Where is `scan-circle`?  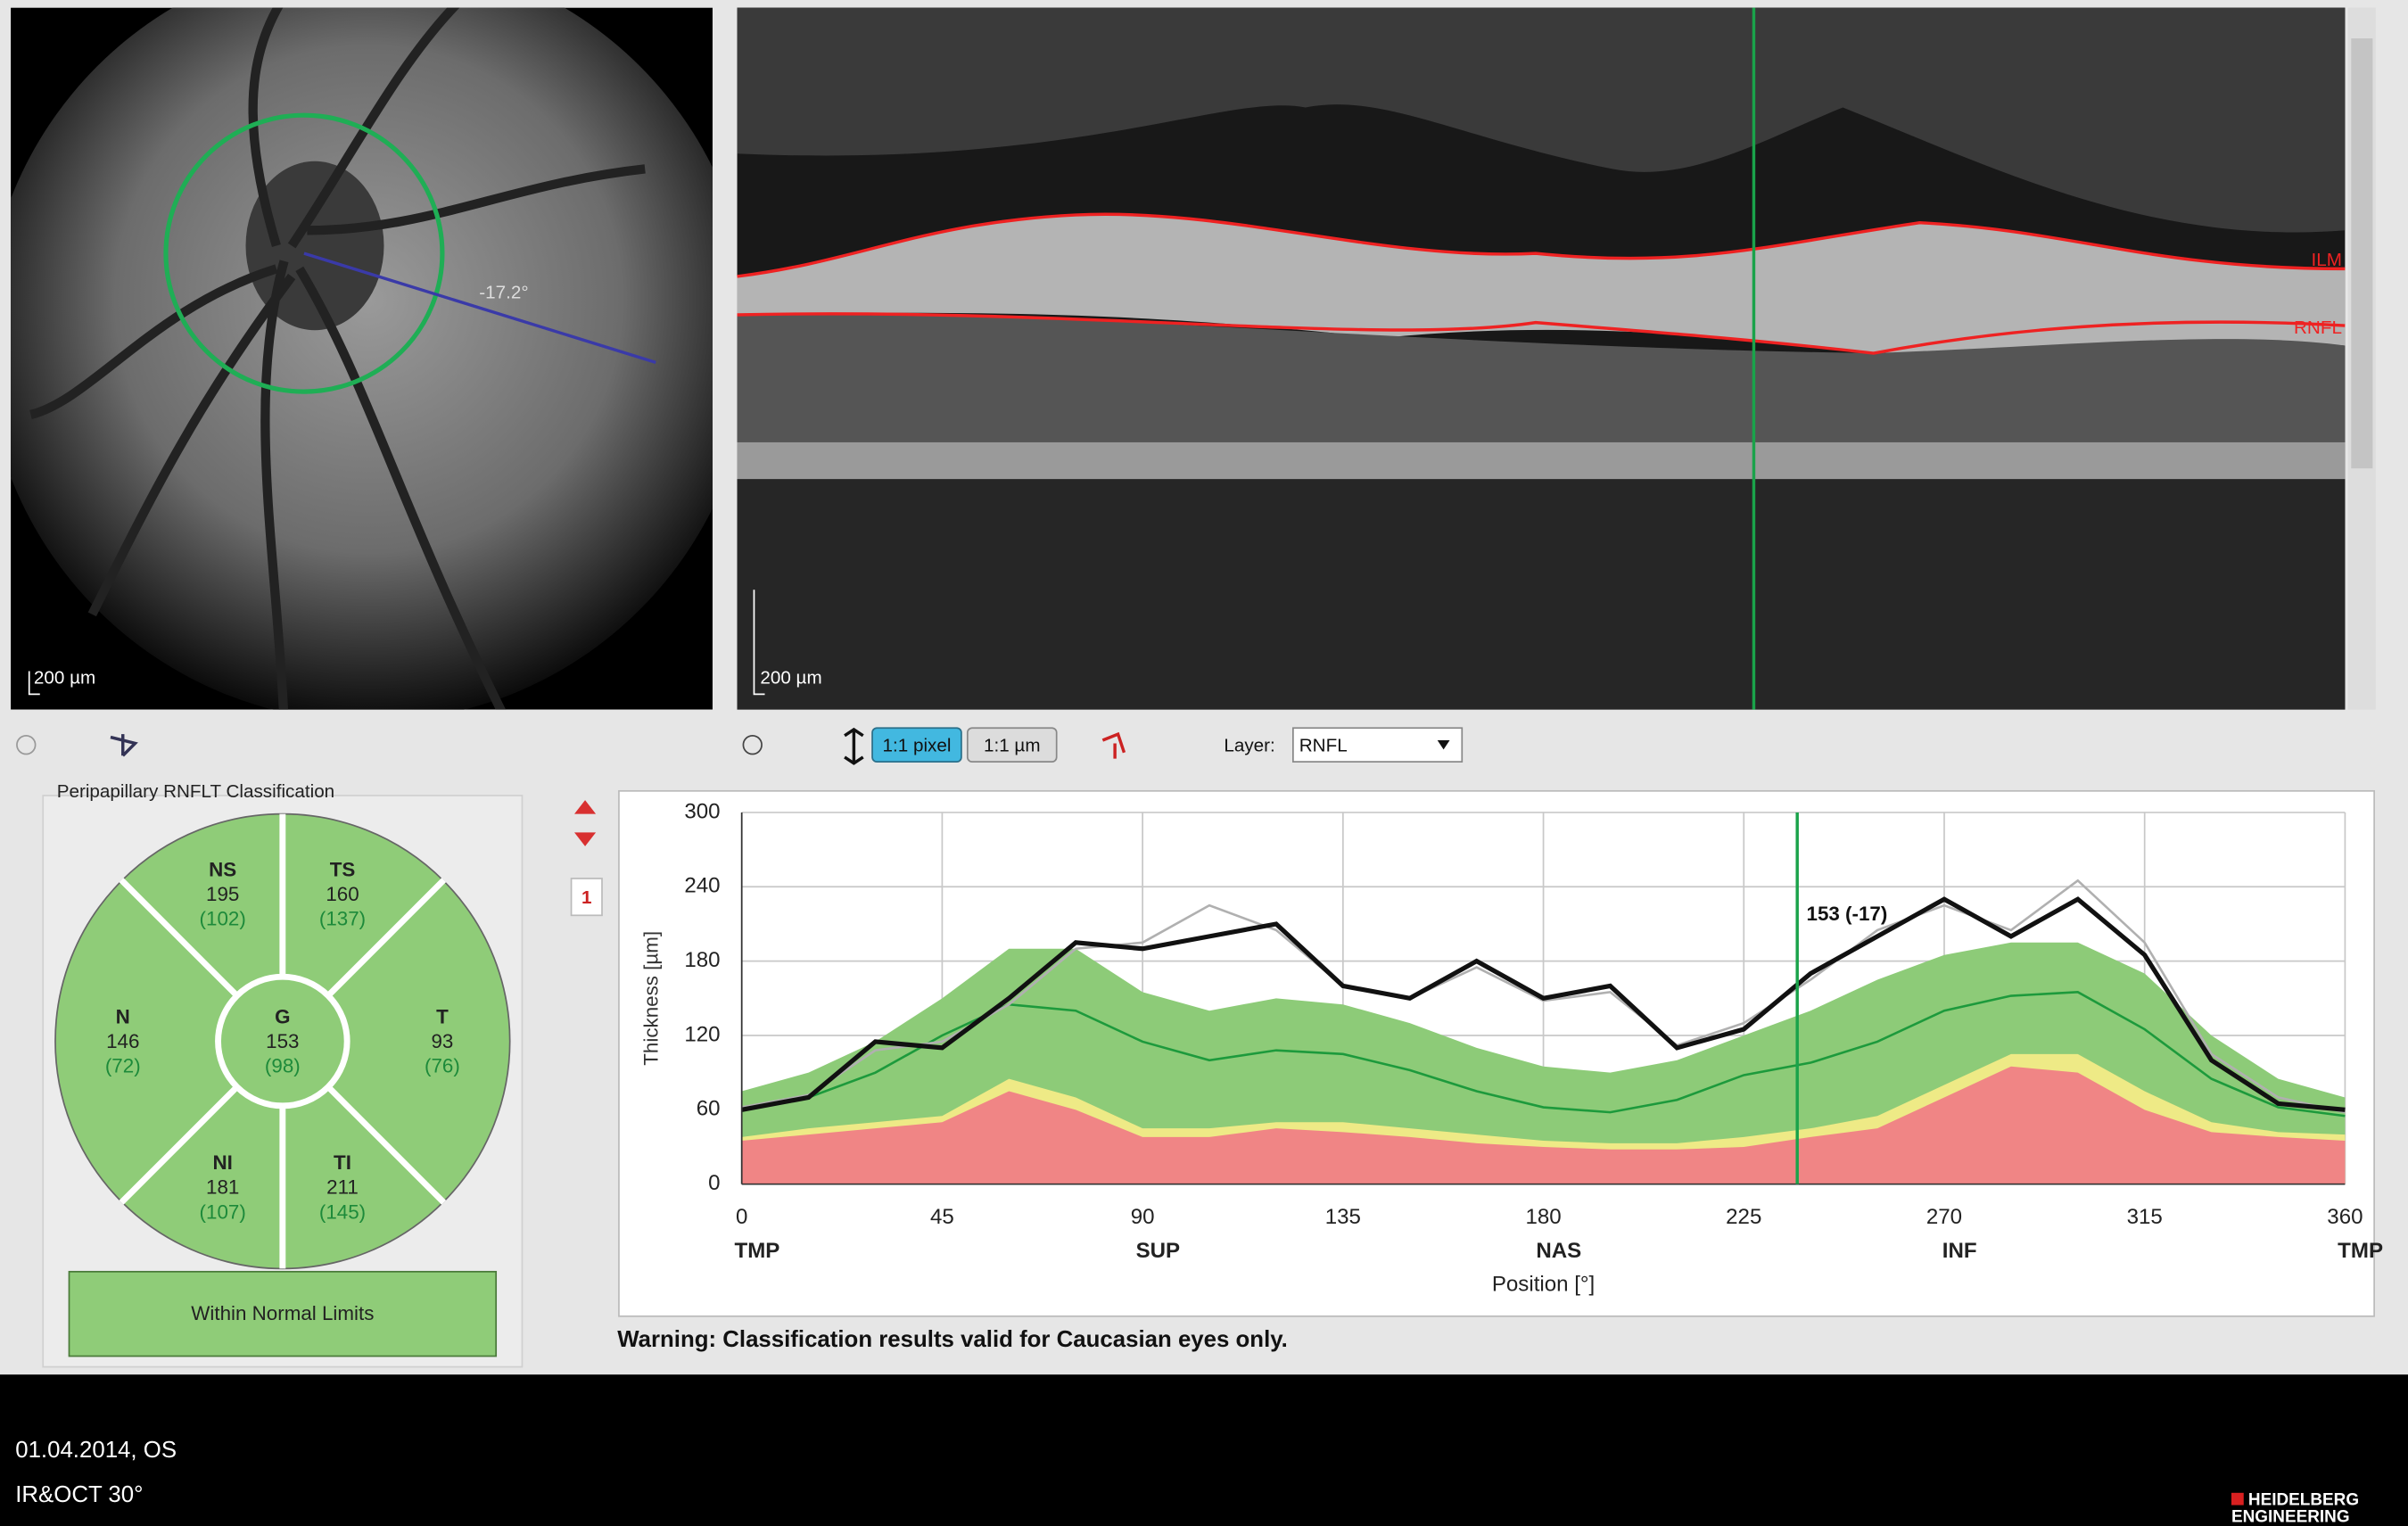
scan-circle is located at coordinates (304, 253).